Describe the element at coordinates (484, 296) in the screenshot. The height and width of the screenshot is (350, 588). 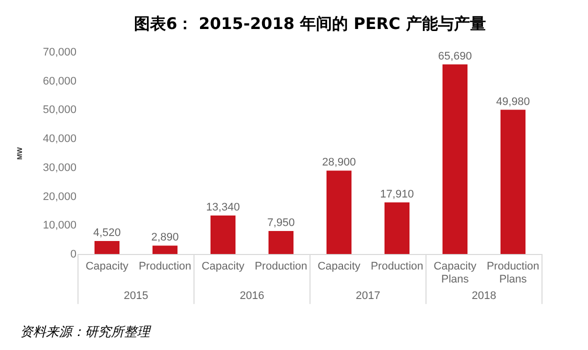
I see `text: 2018` at that location.